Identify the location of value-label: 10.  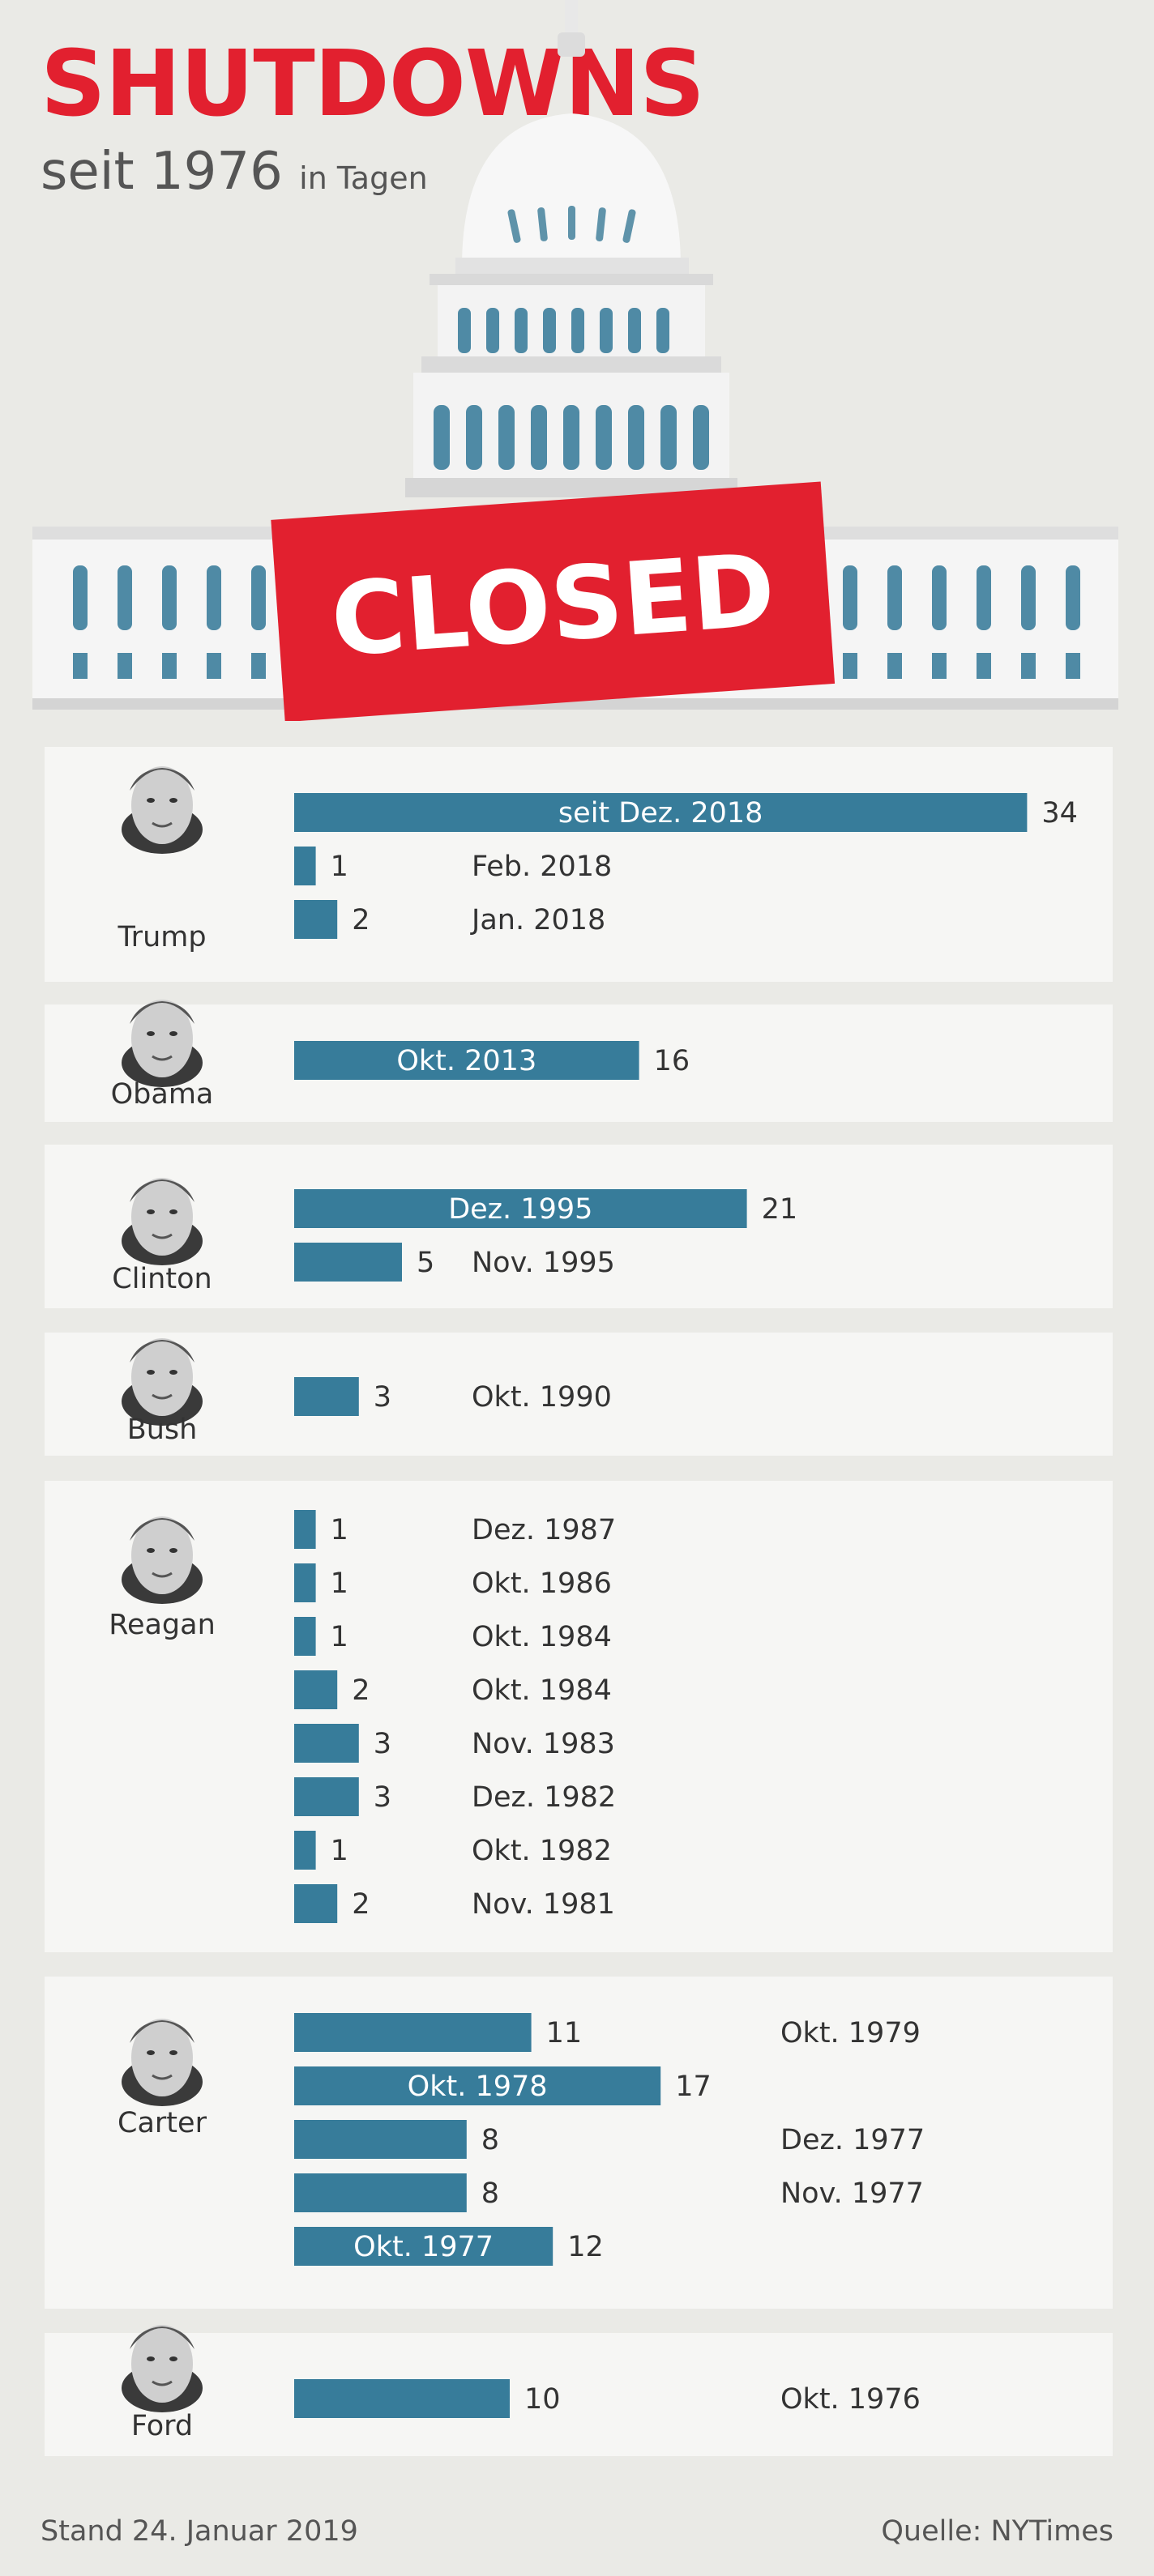
(542, 2400).